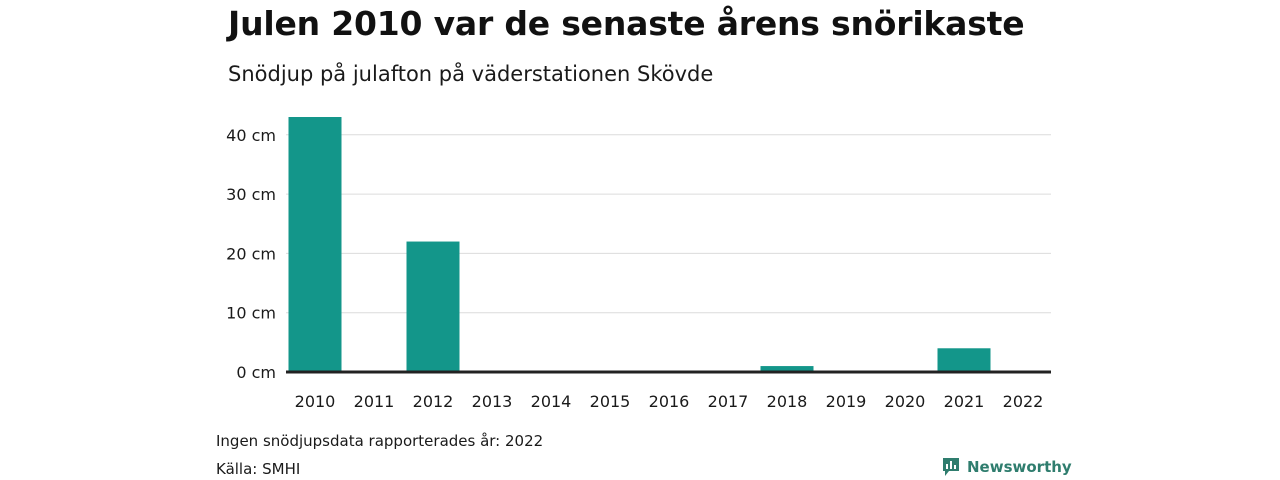 The width and height of the screenshot is (1280, 480). What do you see at coordinates (905, 401) in the screenshot?
I see `x-tick-label: 2020` at bounding box center [905, 401].